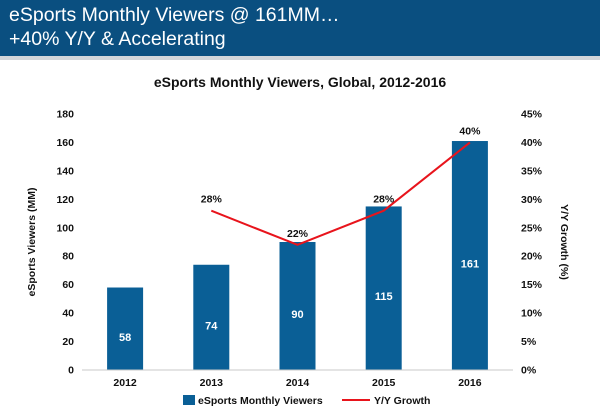  Describe the element at coordinates (260, 401) in the screenshot. I see `legend-bar-label: eSports Monthly Viewers` at that location.